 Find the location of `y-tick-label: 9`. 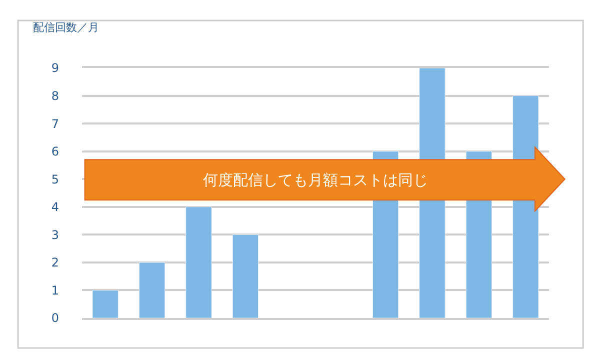

y-tick-label: 9 is located at coordinates (55, 68).